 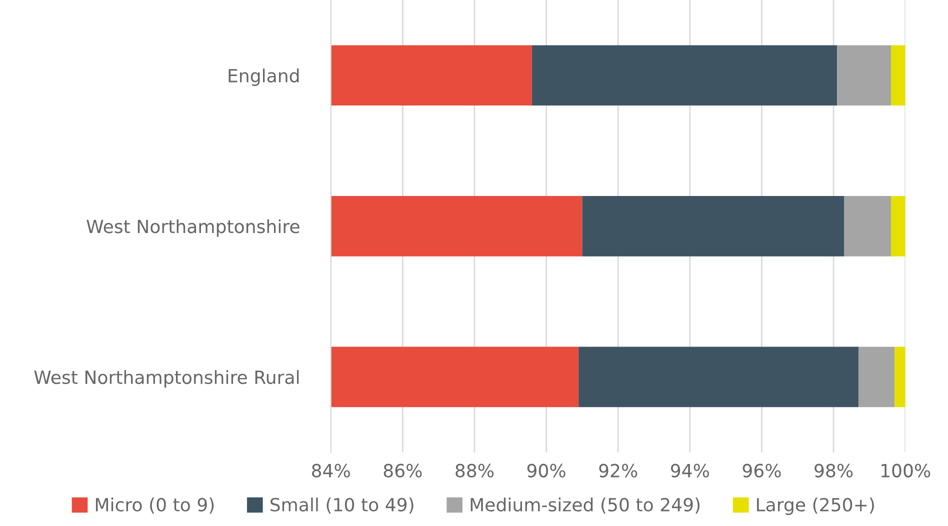 I want to click on x-tick-label: 94%, so click(x=689, y=471).